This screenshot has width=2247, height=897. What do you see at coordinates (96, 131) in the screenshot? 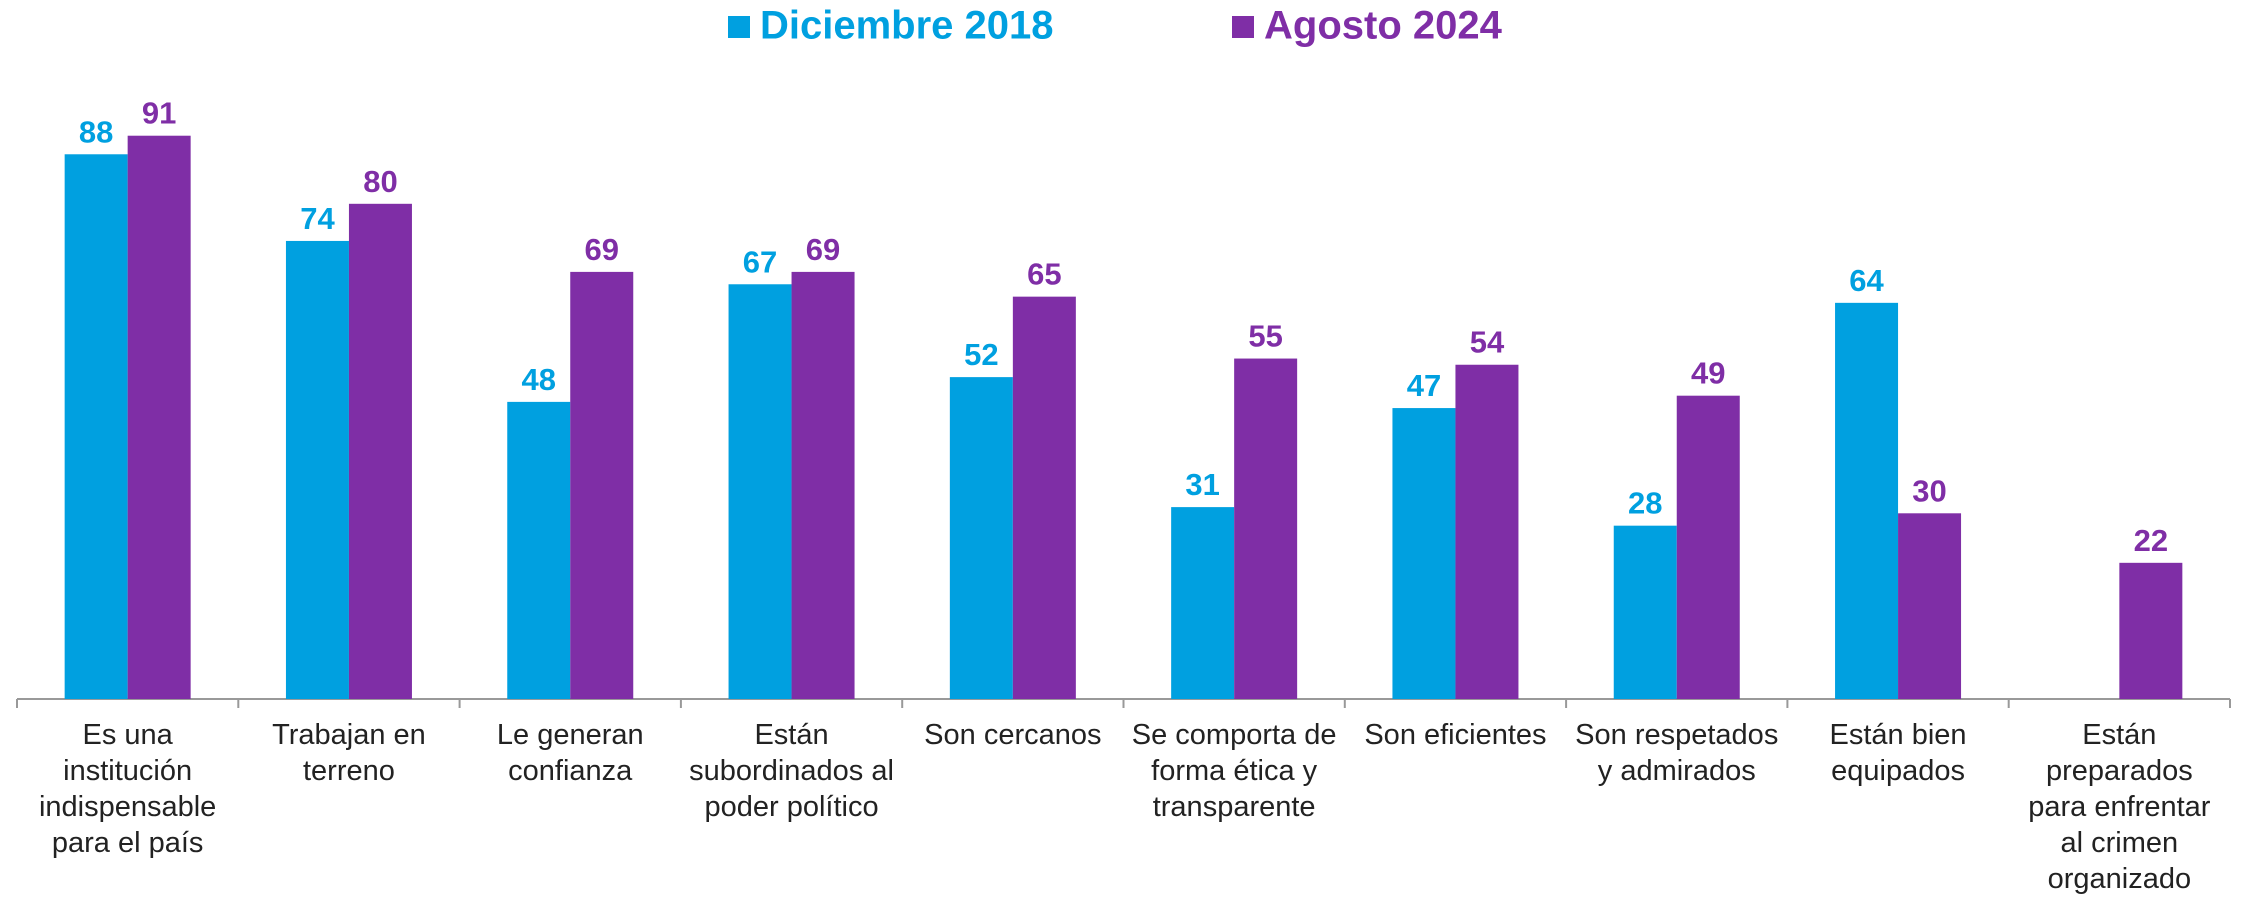
I see `value-label: 88` at bounding box center [96, 131].